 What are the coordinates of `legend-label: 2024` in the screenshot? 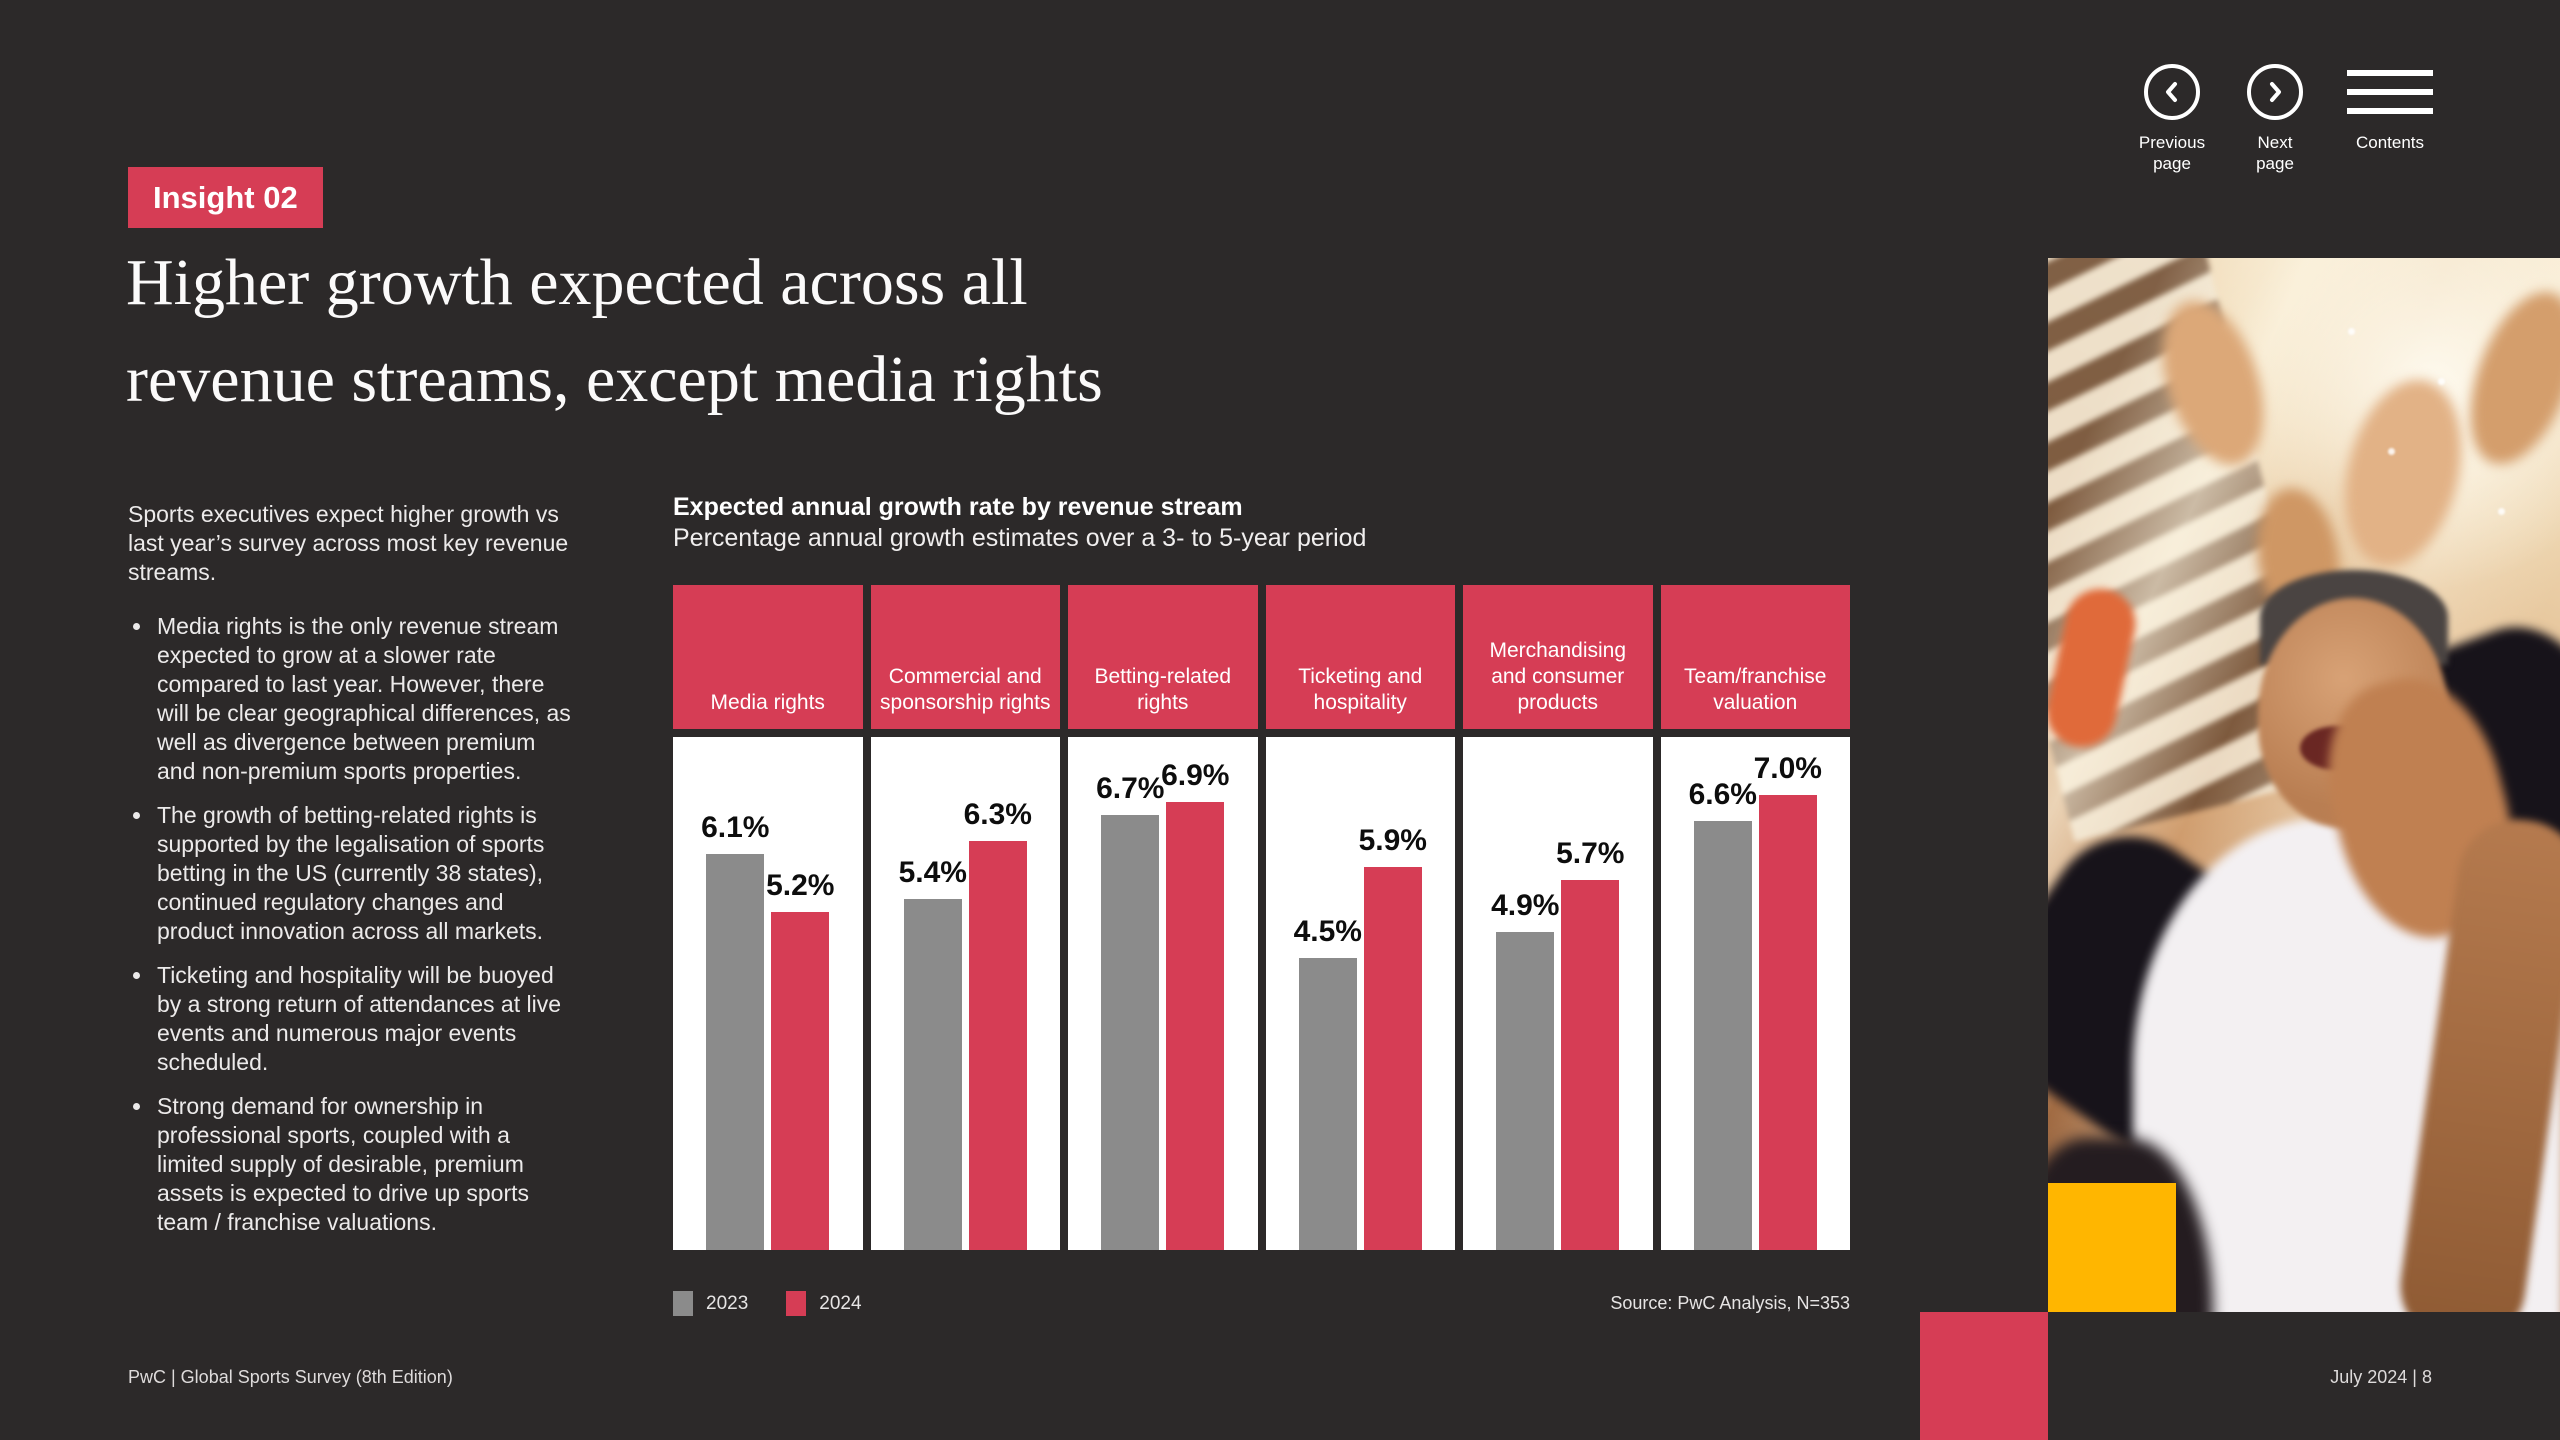 It's located at (840, 1303).